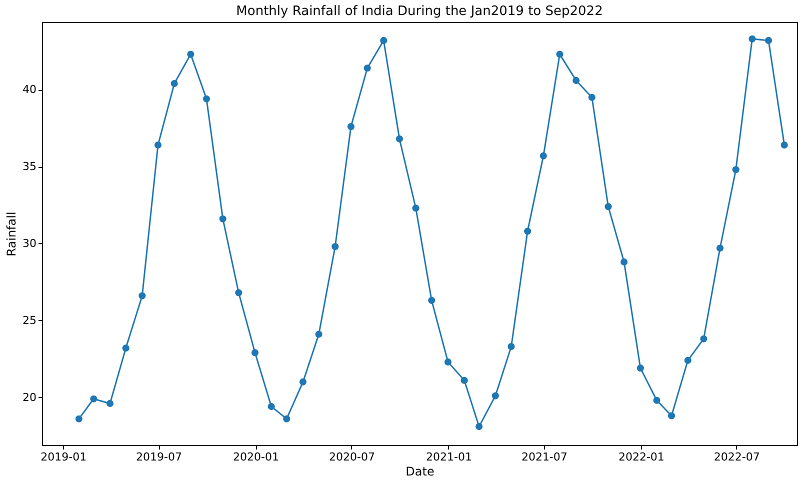 Image resolution: width=805 pixels, height=495 pixels. Describe the element at coordinates (352, 457) in the screenshot. I see `x-tick-label: 2020-07` at that location.